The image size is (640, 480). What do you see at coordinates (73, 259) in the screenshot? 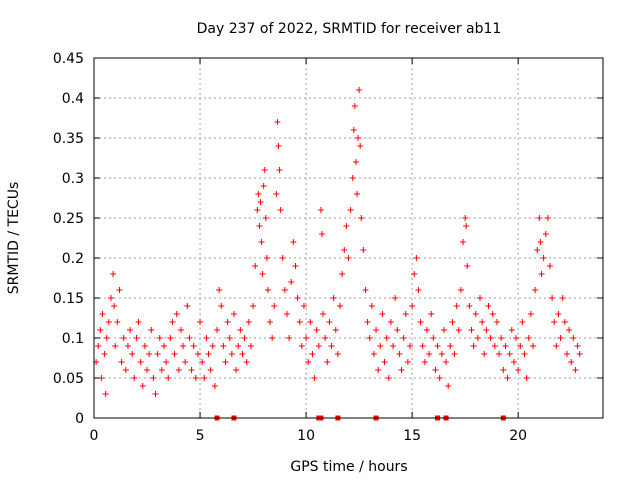
I see `y-tick-label: 0.2` at bounding box center [73, 259].